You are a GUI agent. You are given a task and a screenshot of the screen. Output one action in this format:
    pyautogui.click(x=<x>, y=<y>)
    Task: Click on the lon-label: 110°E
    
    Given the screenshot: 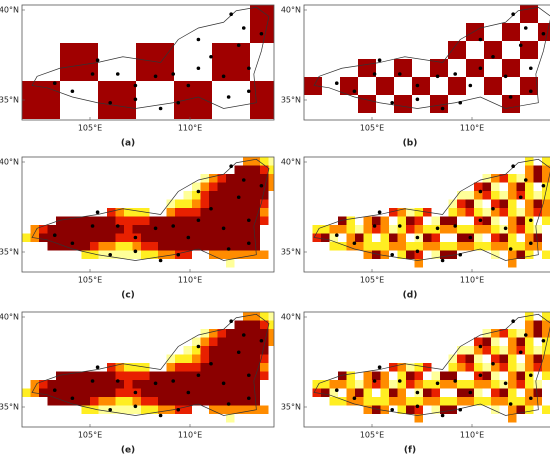 What is the action you would take?
    pyautogui.click(x=190, y=280)
    